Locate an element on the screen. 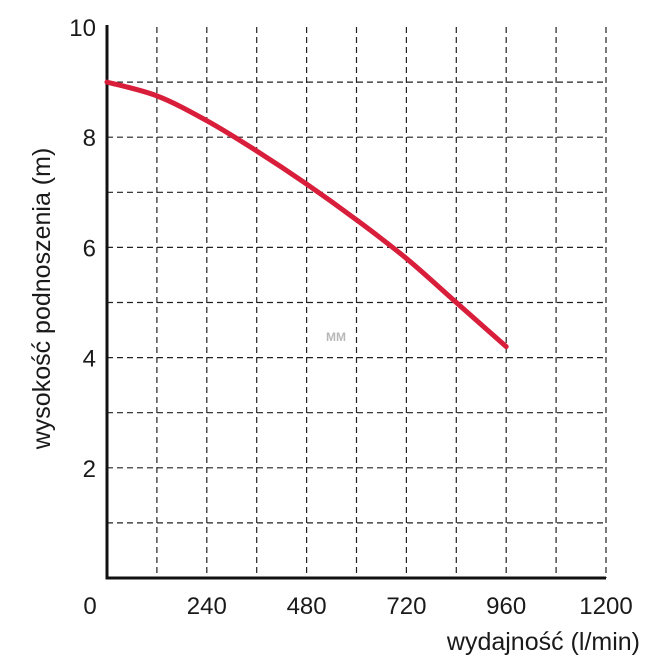 Image resolution: width=672 pixels, height=672 pixels. y-tick-label: 4 is located at coordinates (89, 359).